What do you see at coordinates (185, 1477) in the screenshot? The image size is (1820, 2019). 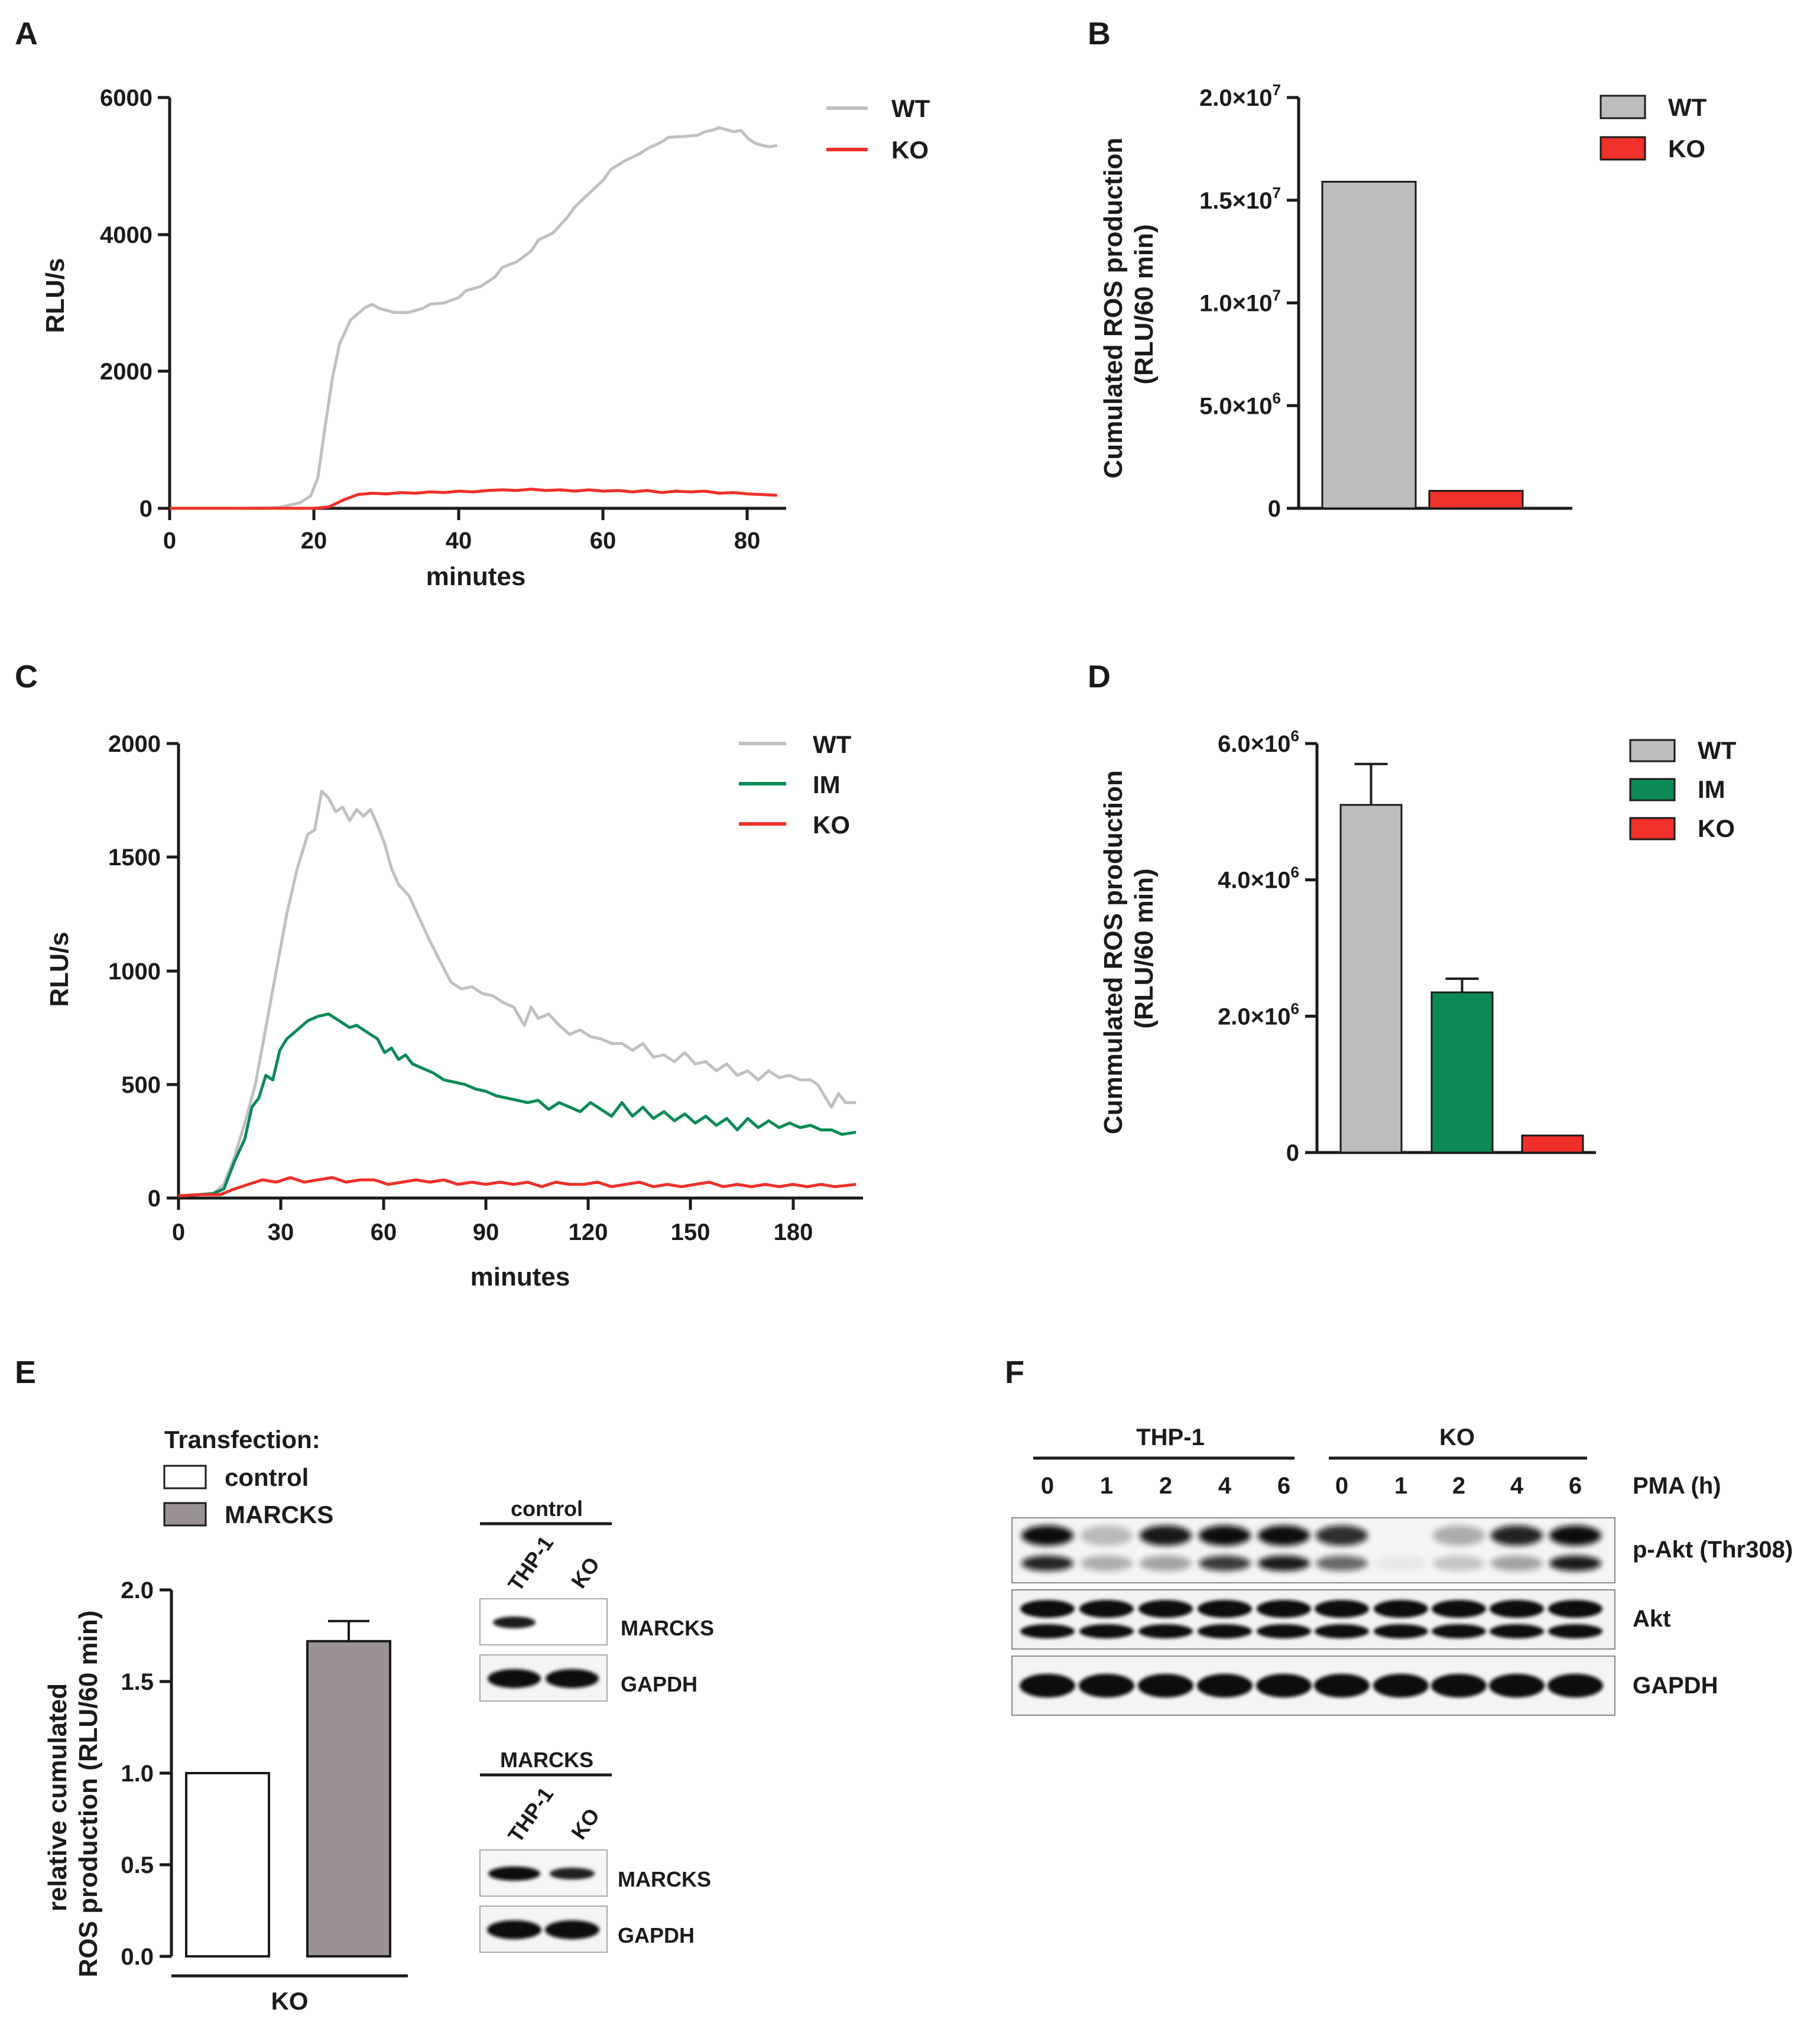 I see `panel-e-legend-control-swatch` at bounding box center [185, 1477].